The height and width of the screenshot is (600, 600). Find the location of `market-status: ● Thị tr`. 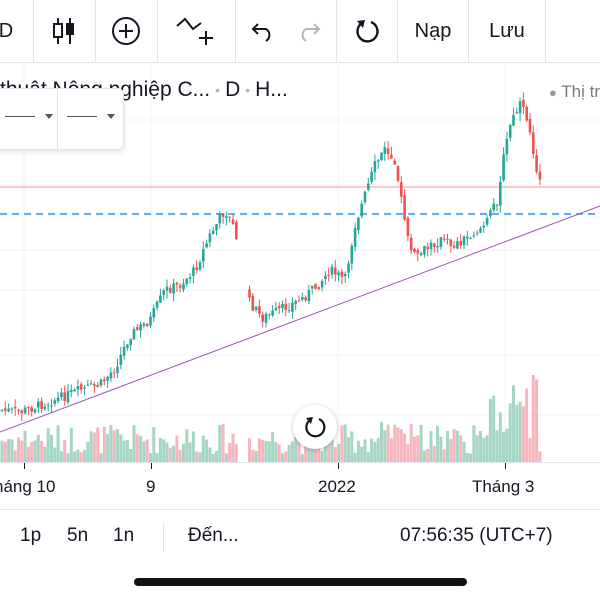

market-status: ● Thị tr is located at coordinates (574, 92).